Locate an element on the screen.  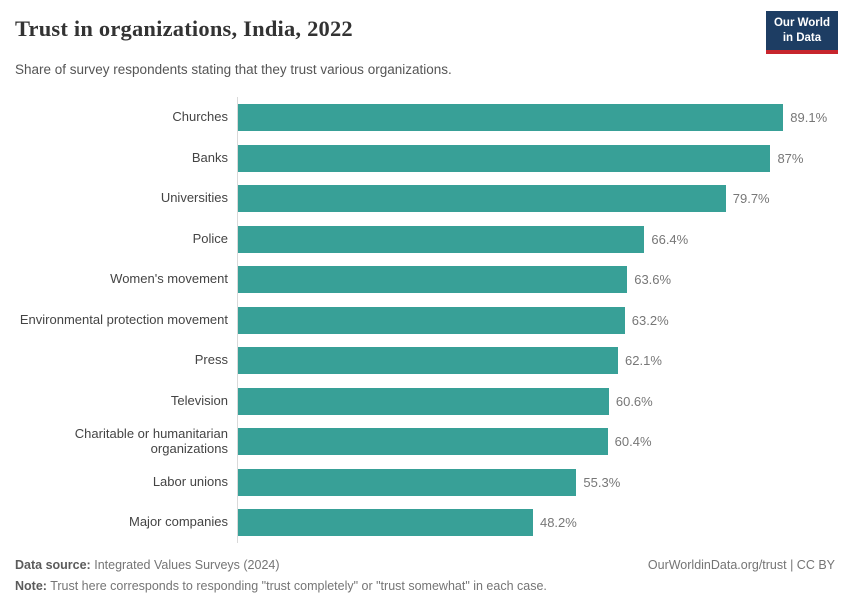
value-label: 66.4% is located at coordinates (670, 239).